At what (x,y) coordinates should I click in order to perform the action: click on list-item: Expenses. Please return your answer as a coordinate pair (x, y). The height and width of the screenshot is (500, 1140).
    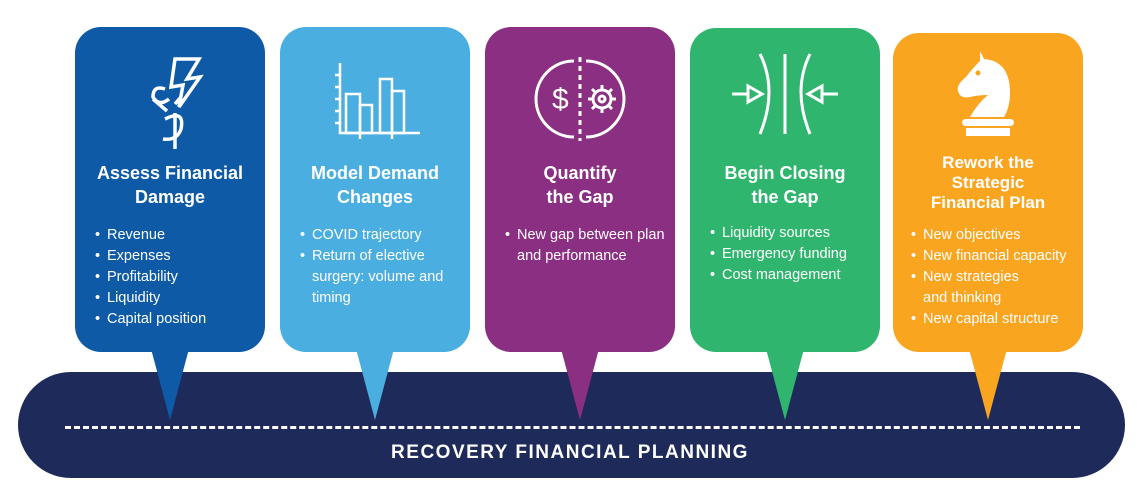
    Looking at the image, I should click on (150, 256).